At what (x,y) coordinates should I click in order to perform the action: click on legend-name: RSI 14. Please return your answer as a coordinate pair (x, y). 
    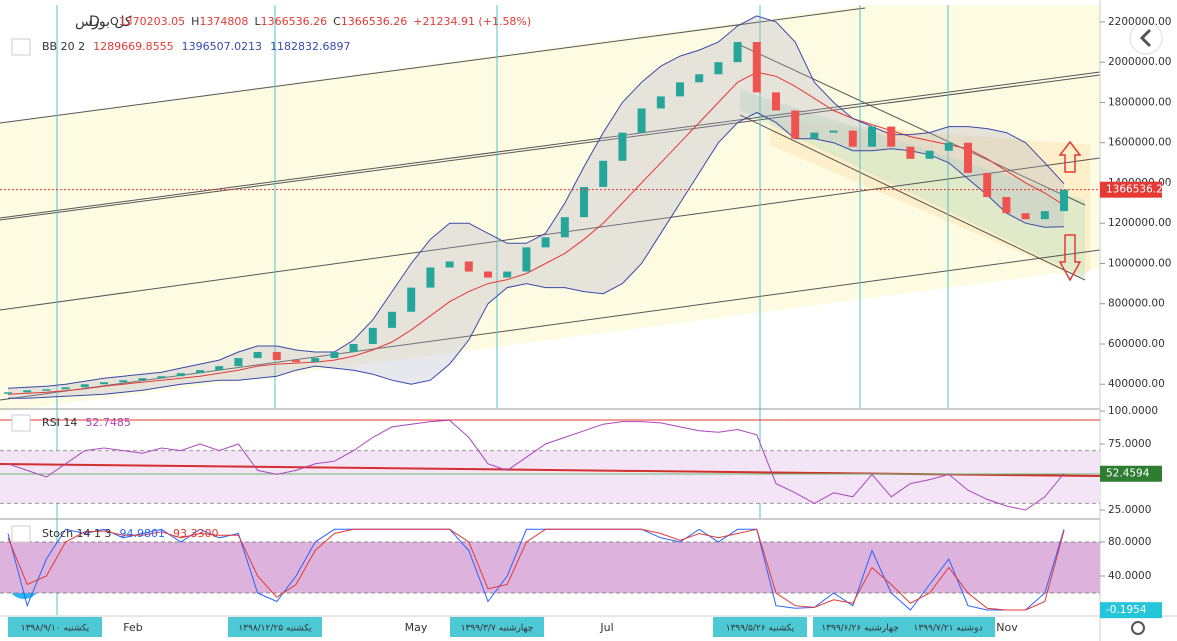
    Looking at the image, I should click on (59, 422).